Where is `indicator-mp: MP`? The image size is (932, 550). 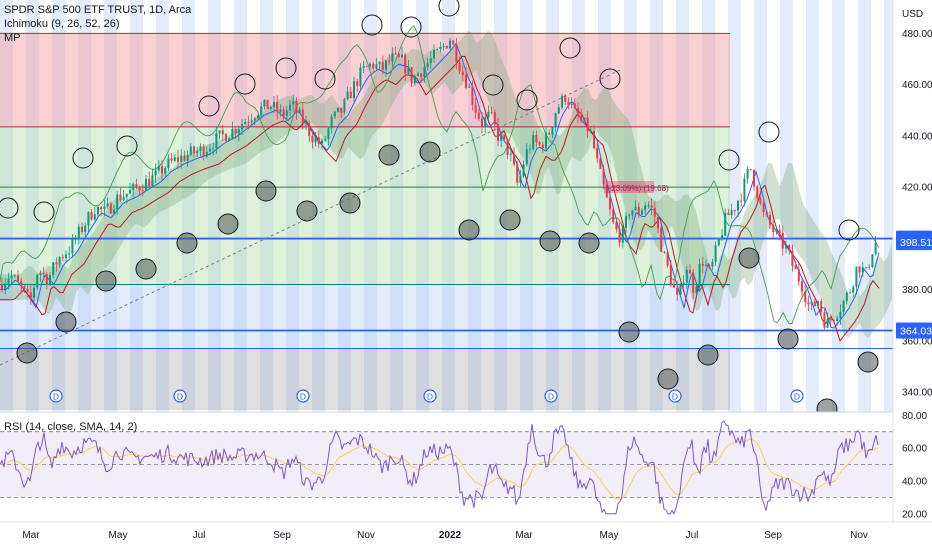
indicator-mp: MP is located at coordinates (12, 38).